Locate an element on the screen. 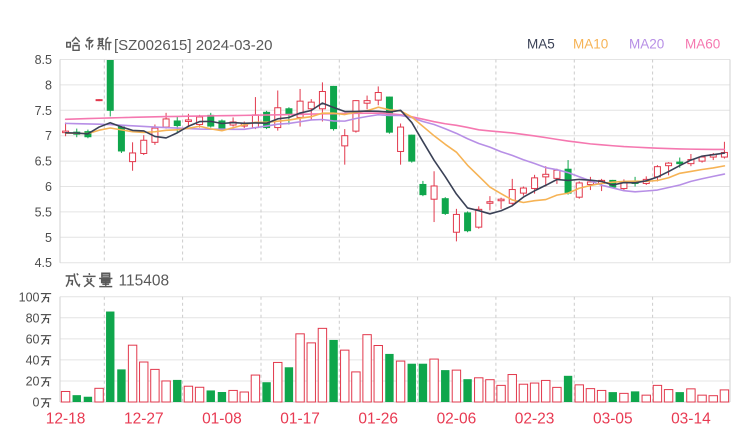  svg-text: 02-23 is located at coordinates (535, 419).